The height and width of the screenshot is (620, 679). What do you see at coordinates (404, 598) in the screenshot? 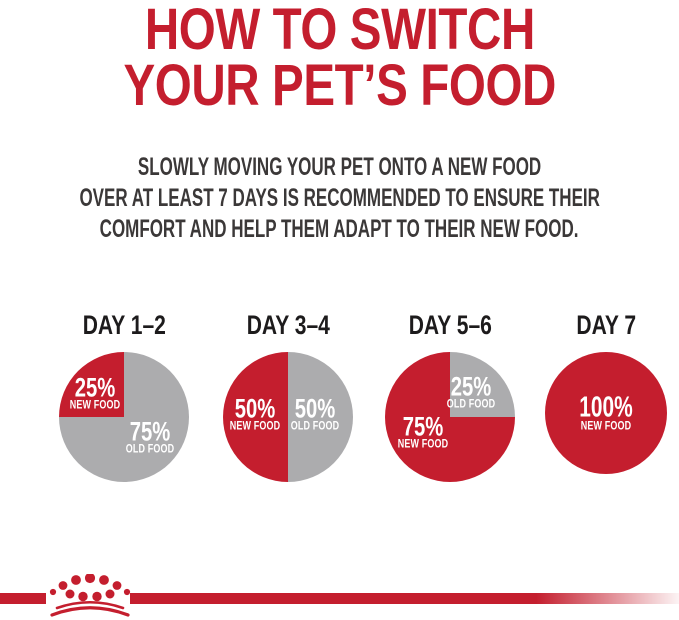
I see `footer-stripe-right` at bounding box center [404, 598].